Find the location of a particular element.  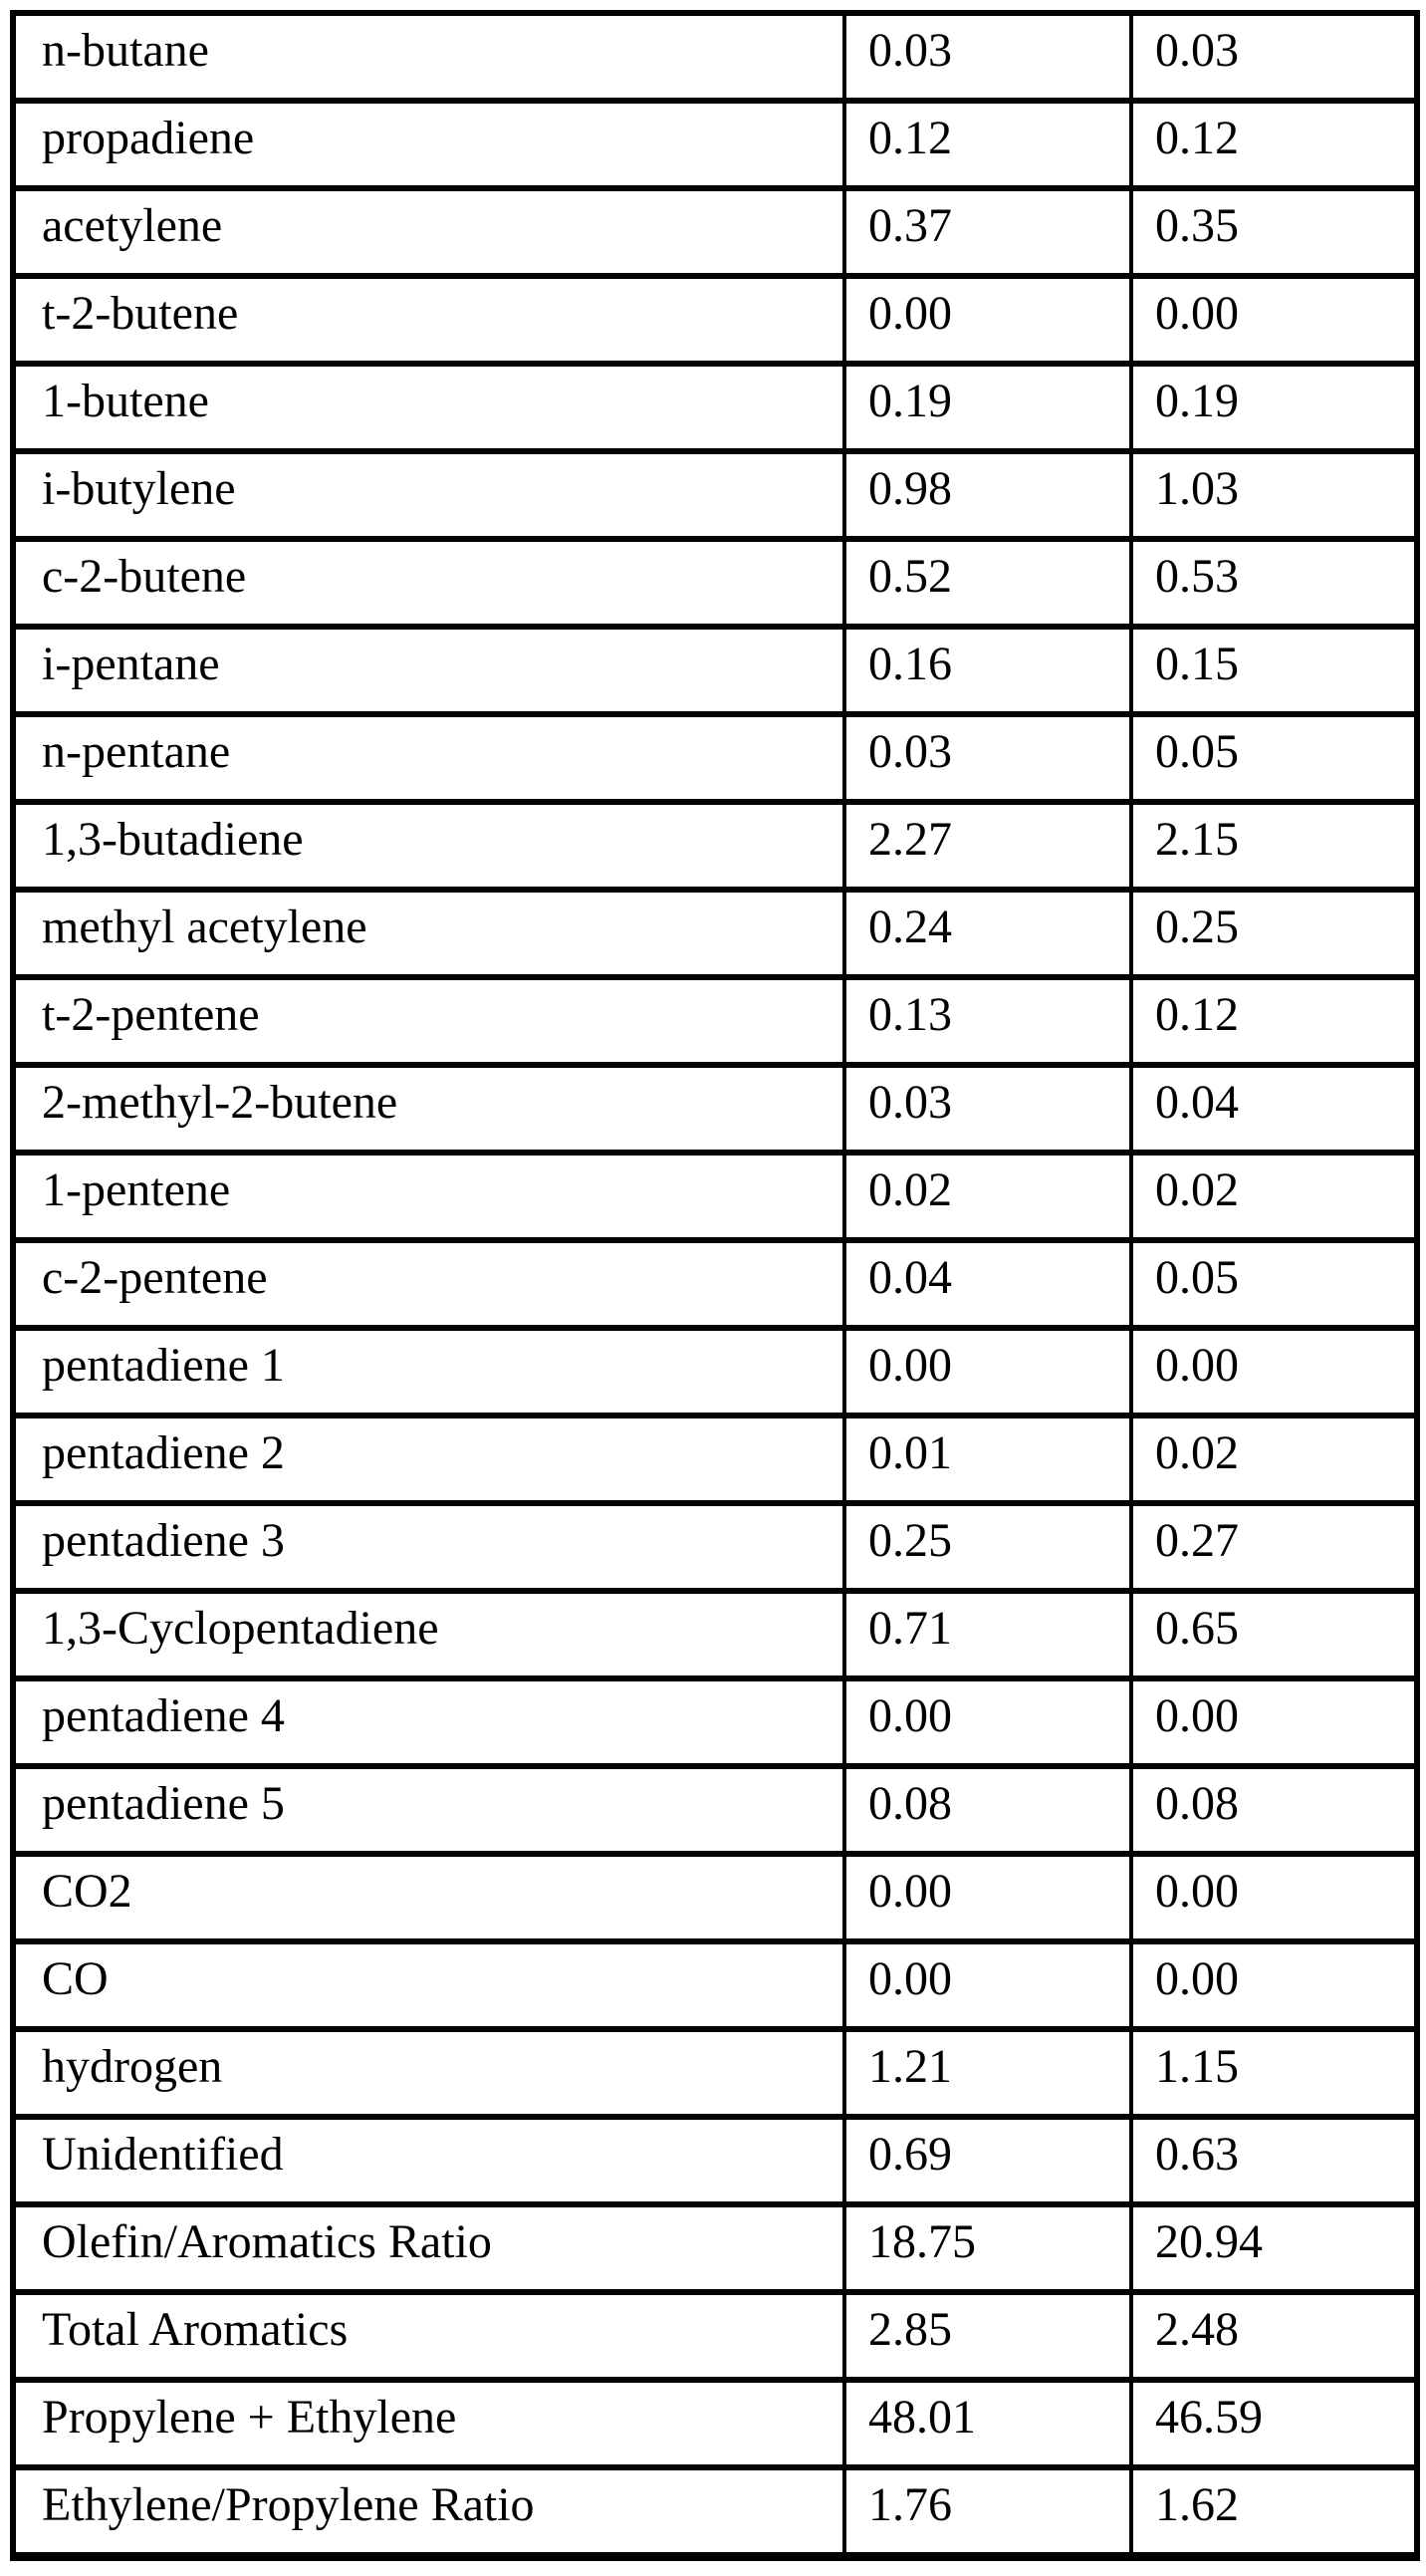

component-name-cell: pentadiene 5 is located at coordinates (428, 1808).